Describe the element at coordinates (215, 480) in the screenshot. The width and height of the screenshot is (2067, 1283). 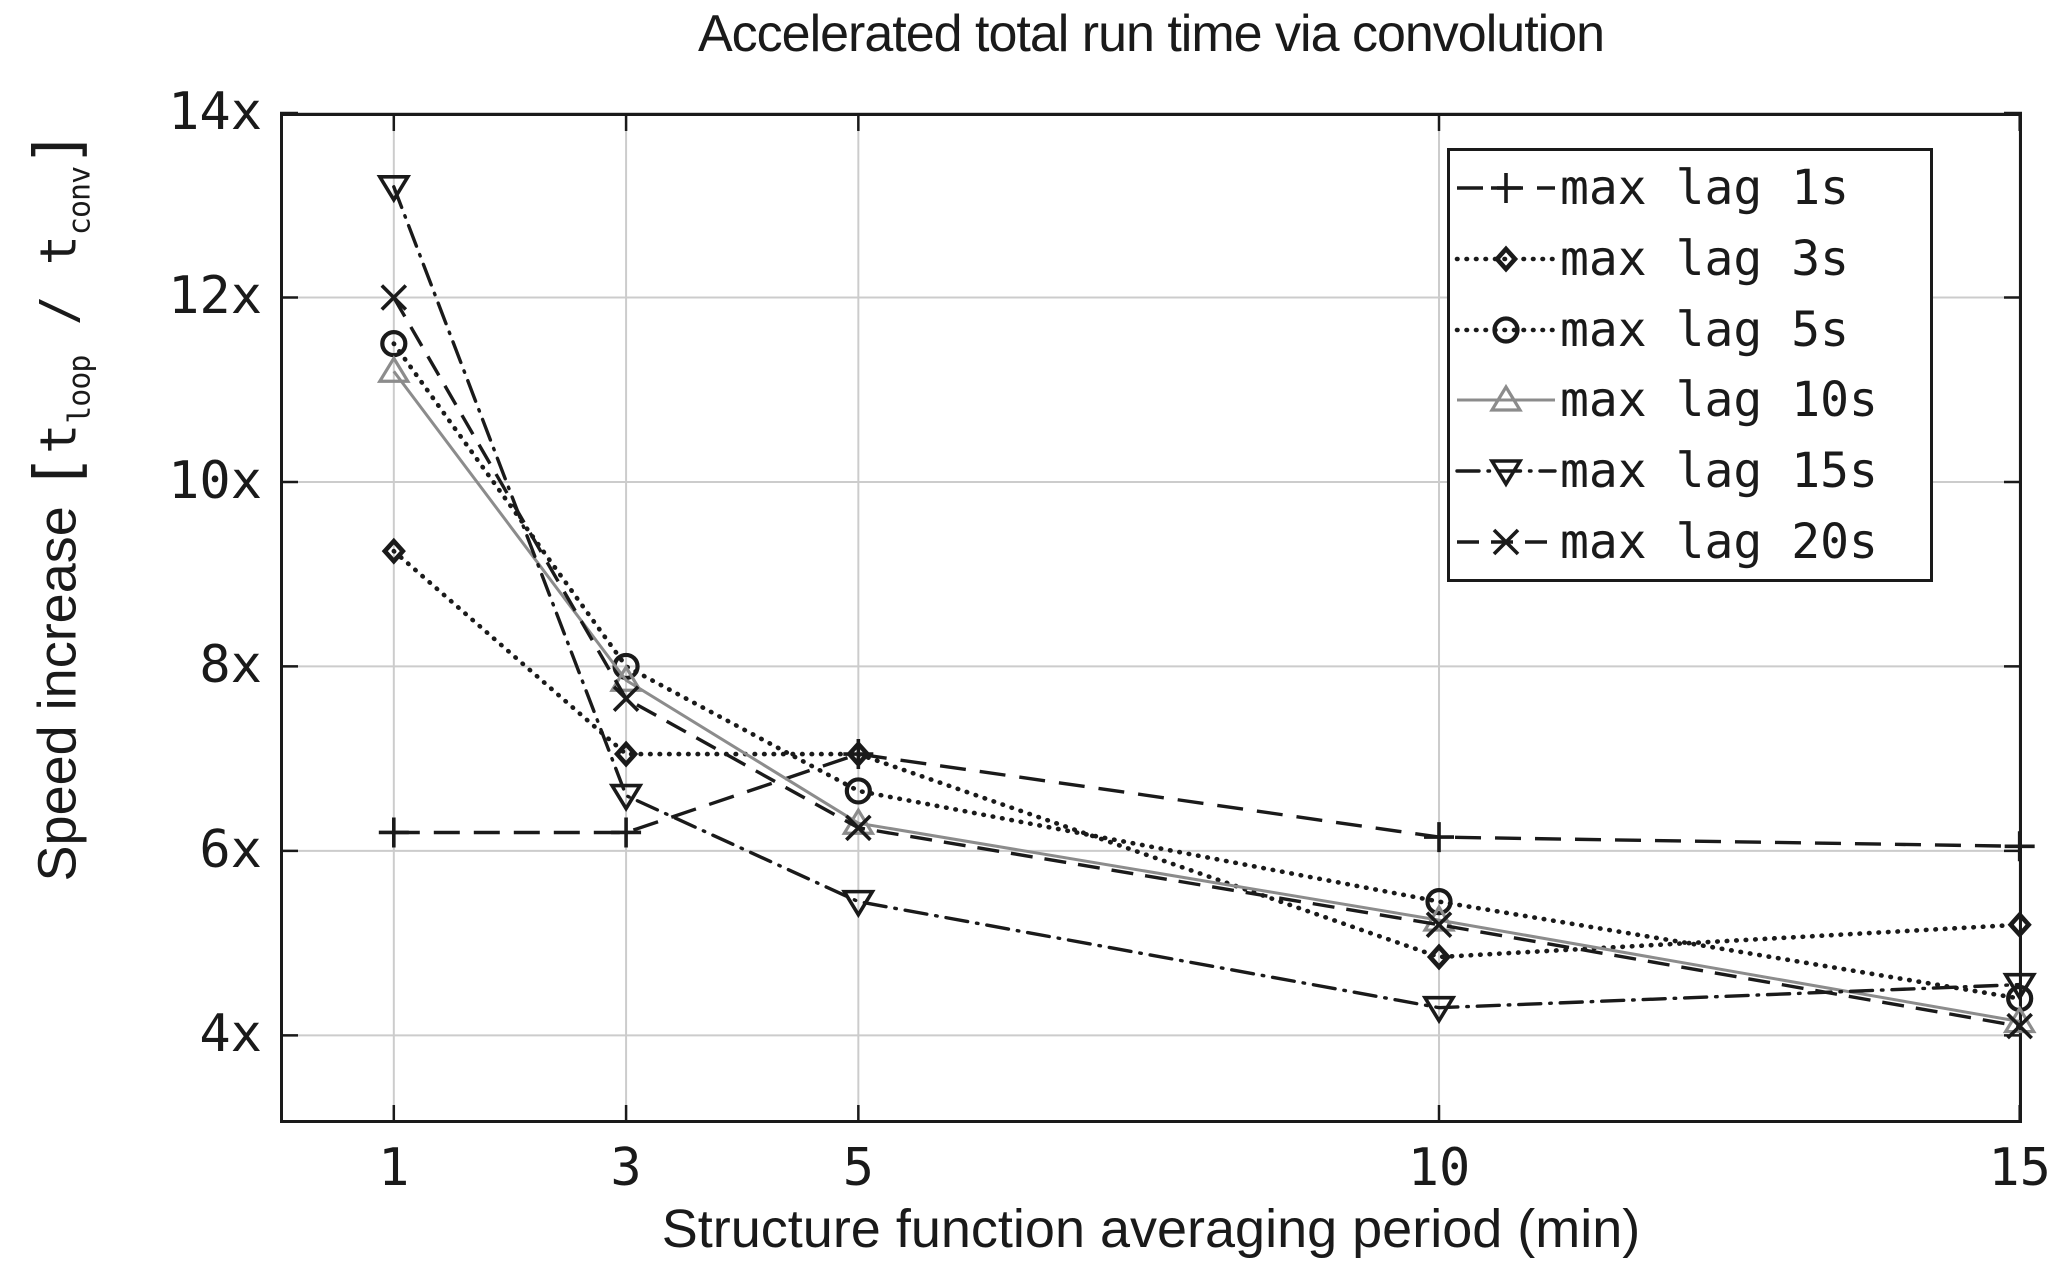
I see `y-tick-label: 10x` at that location.